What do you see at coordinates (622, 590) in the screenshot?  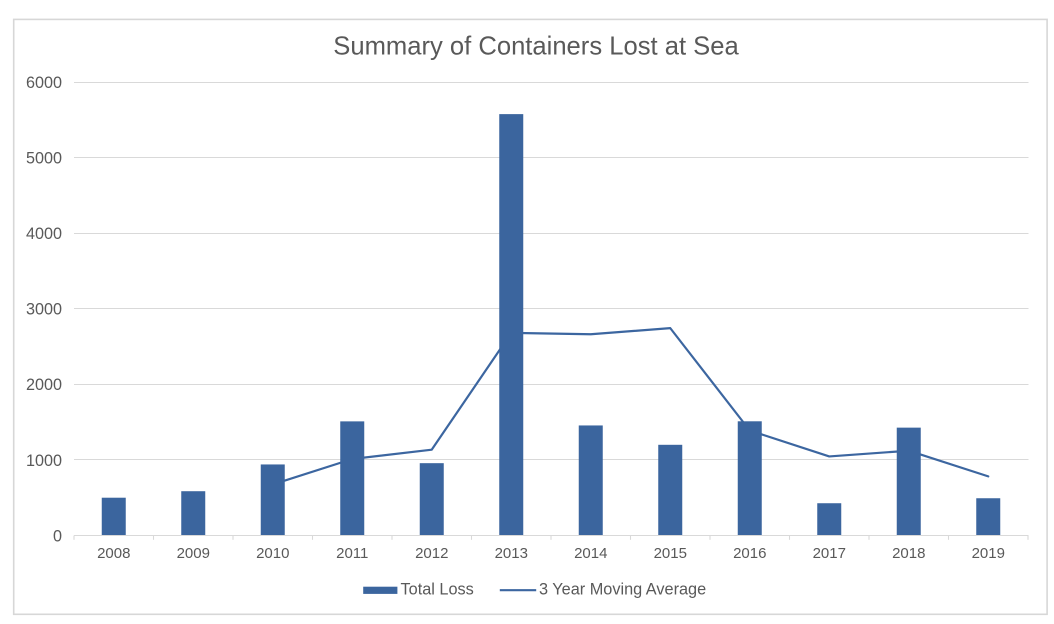 I see `svg-text: 3 Year Moving Average` at bounding box center [622, 590].